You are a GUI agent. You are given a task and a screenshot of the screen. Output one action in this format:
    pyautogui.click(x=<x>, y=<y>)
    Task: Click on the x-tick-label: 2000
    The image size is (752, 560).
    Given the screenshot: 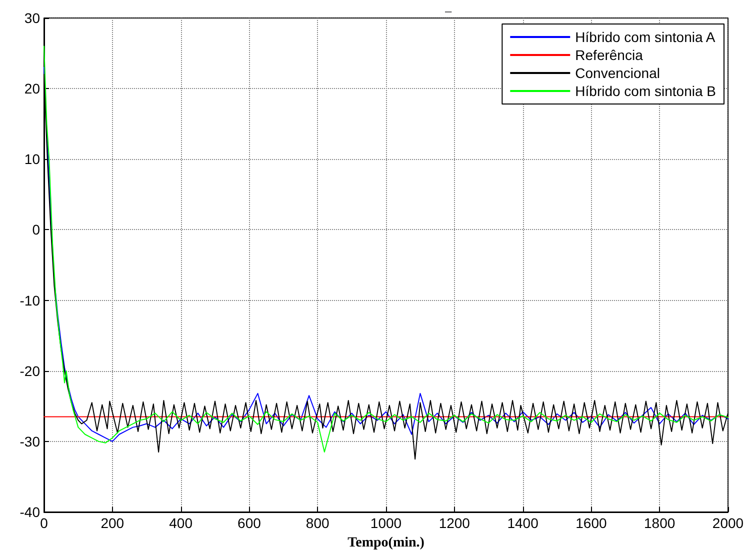 What is the action you would take?
    pyautogui.click(x=728, y=523)
    